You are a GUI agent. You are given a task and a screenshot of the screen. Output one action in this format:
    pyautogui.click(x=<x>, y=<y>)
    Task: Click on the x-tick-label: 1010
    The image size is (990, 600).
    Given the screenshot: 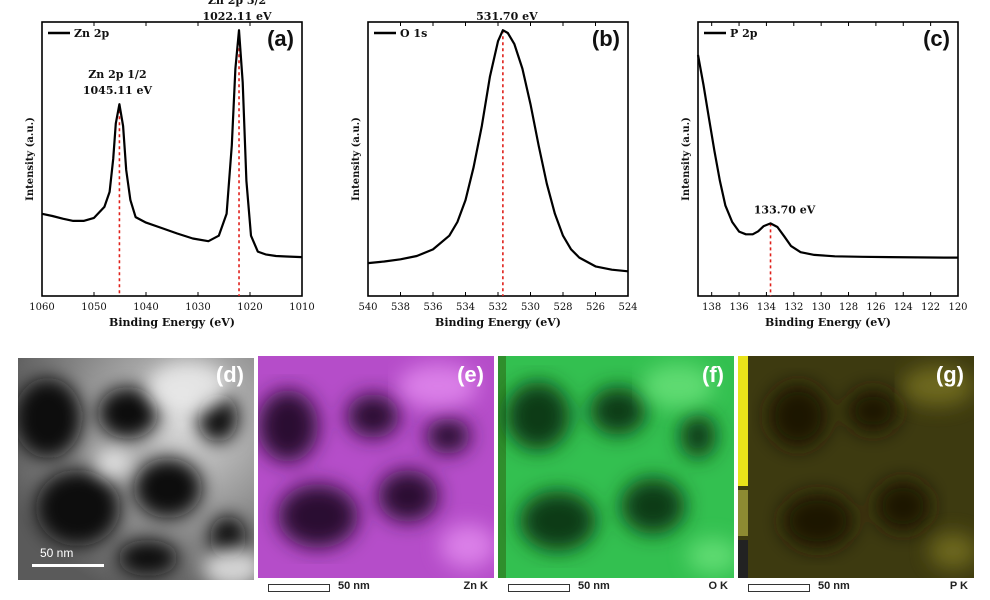 What is the action you would take?
    pyautogui.click(x=301, y=307)
    